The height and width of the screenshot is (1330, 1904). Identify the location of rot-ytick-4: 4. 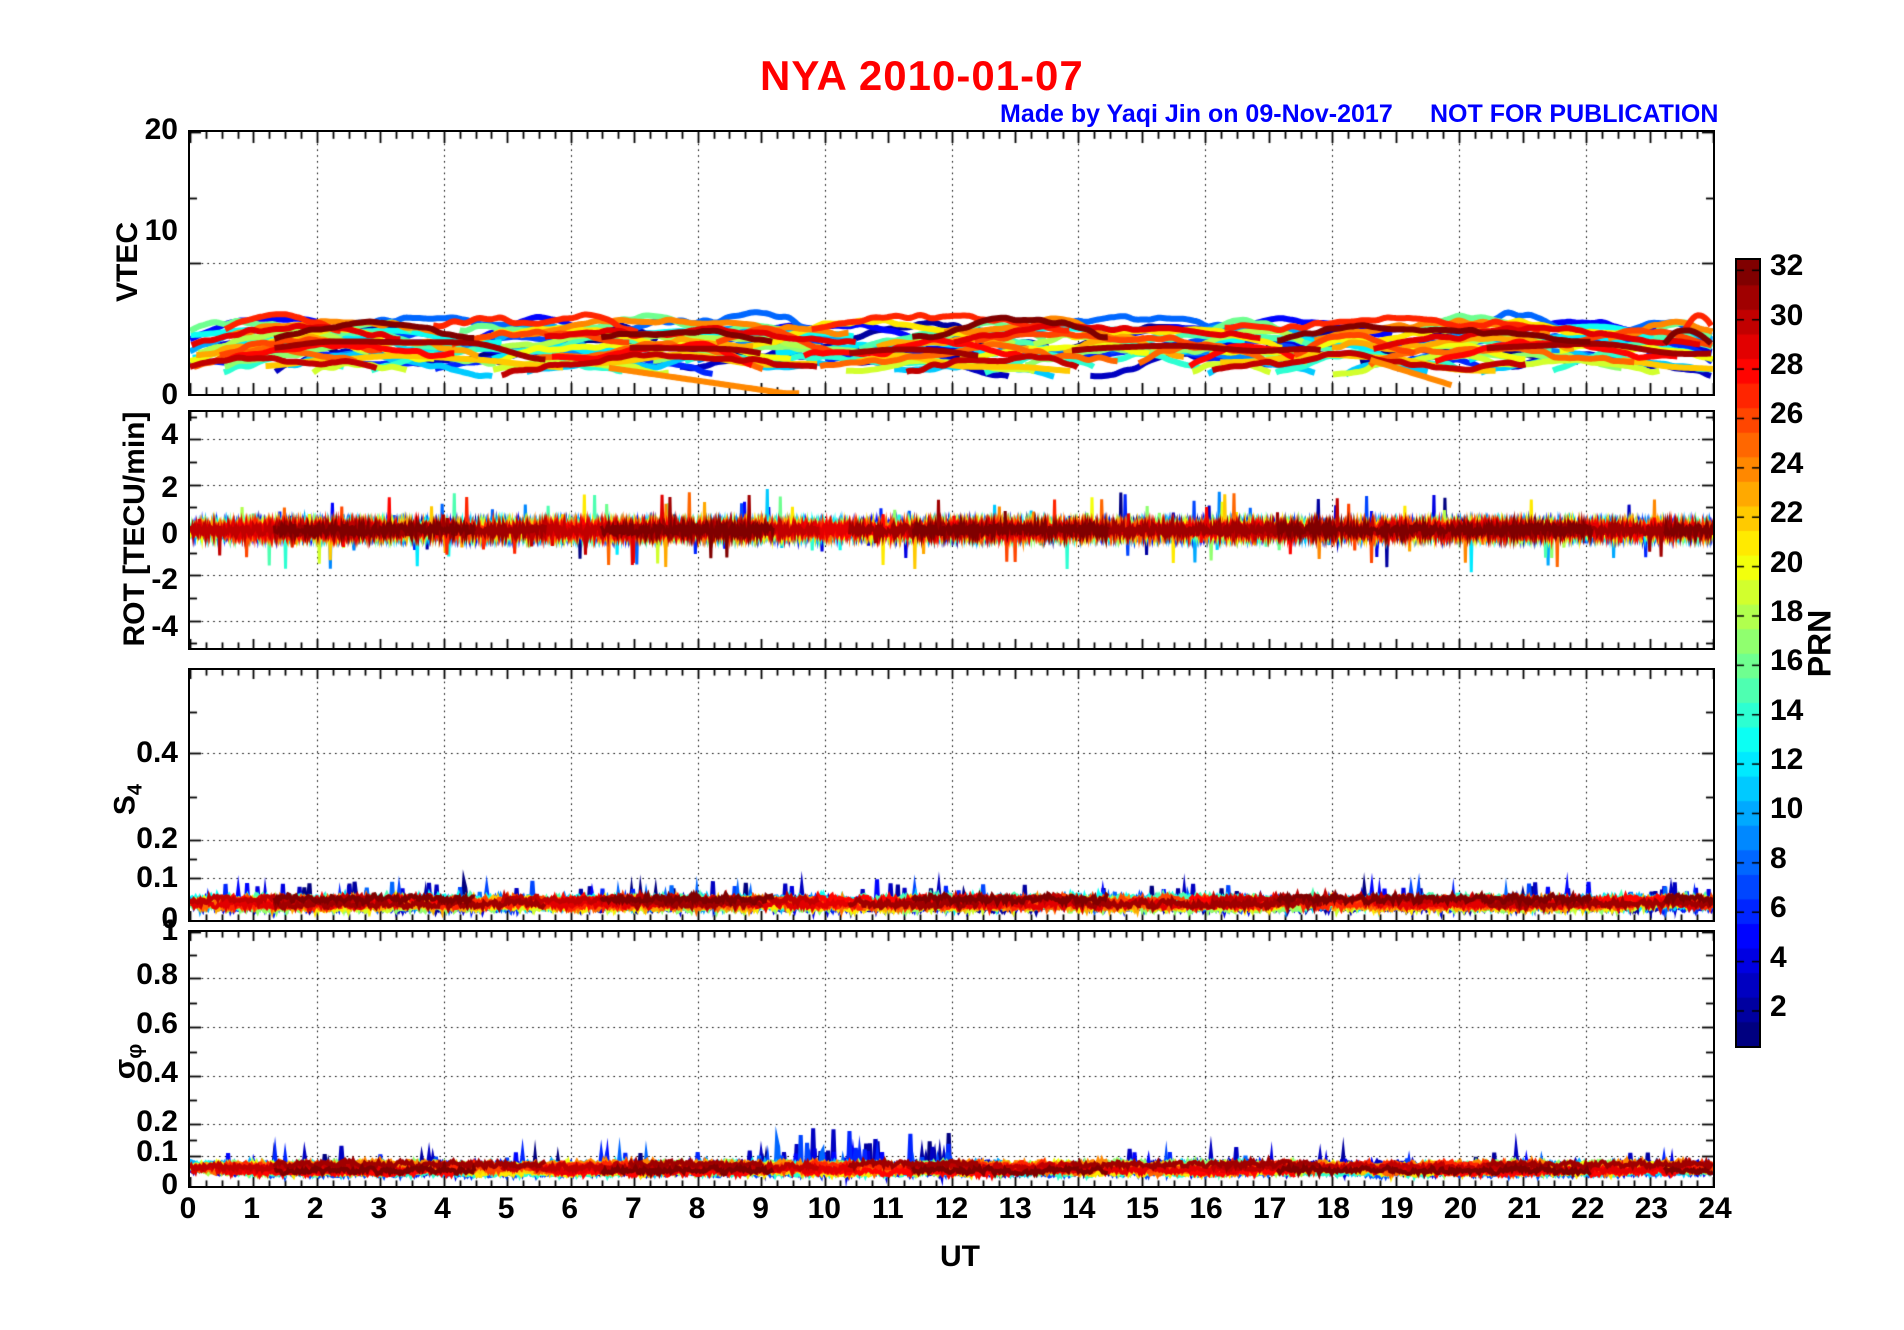
(169, 434).